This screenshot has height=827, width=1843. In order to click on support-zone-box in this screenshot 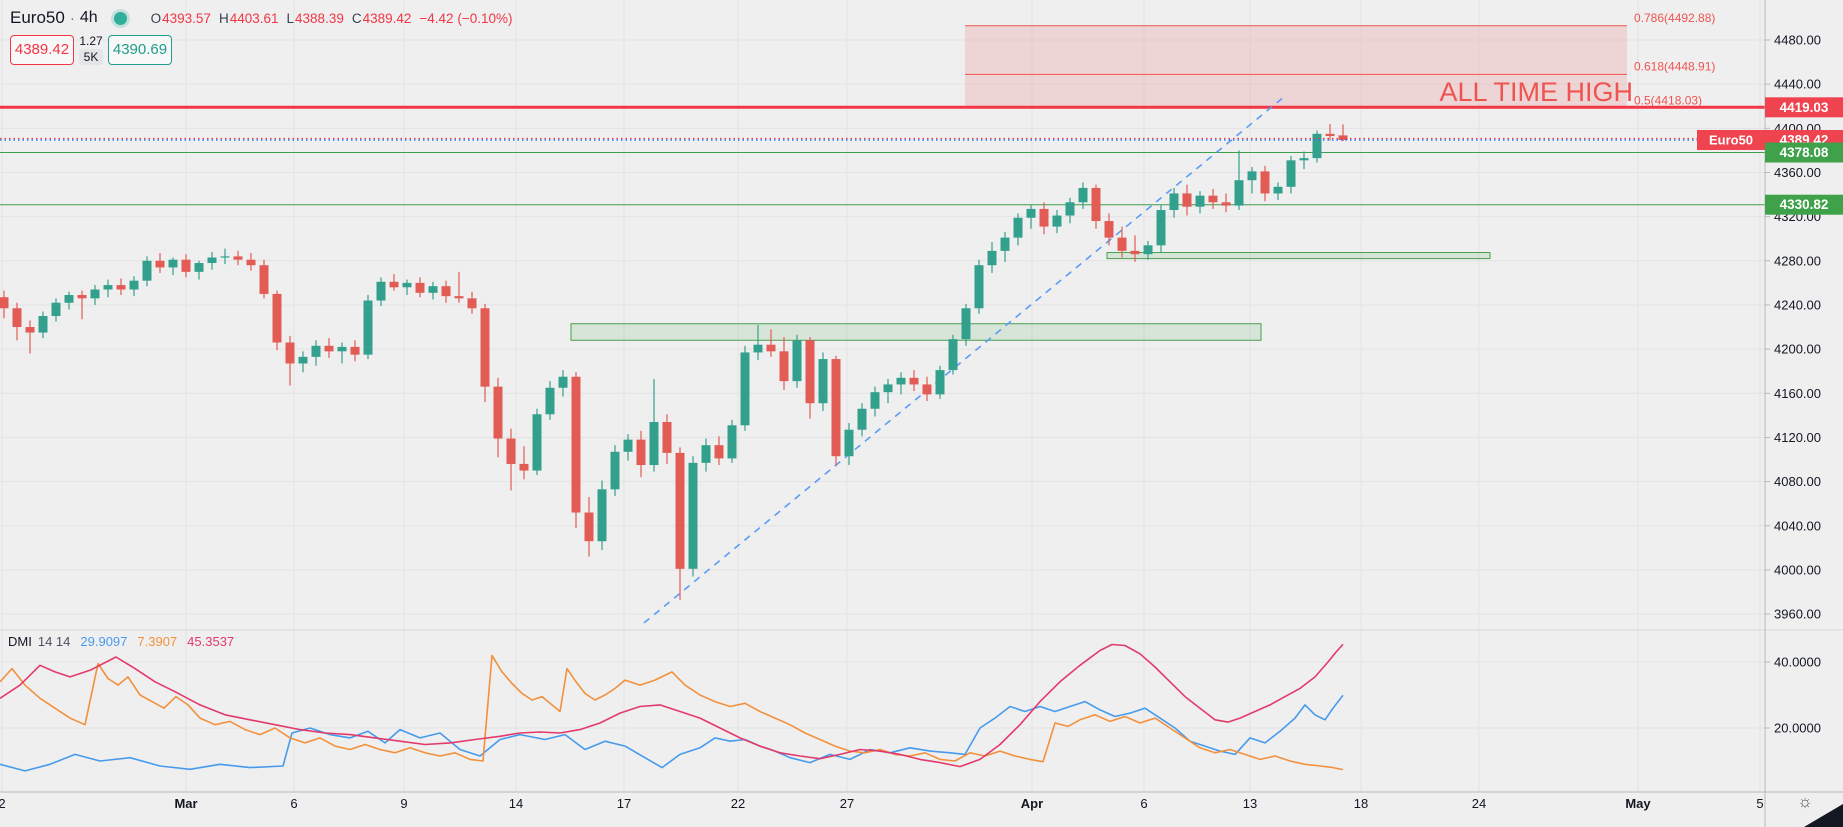, I will do `click(1298, 256)`.